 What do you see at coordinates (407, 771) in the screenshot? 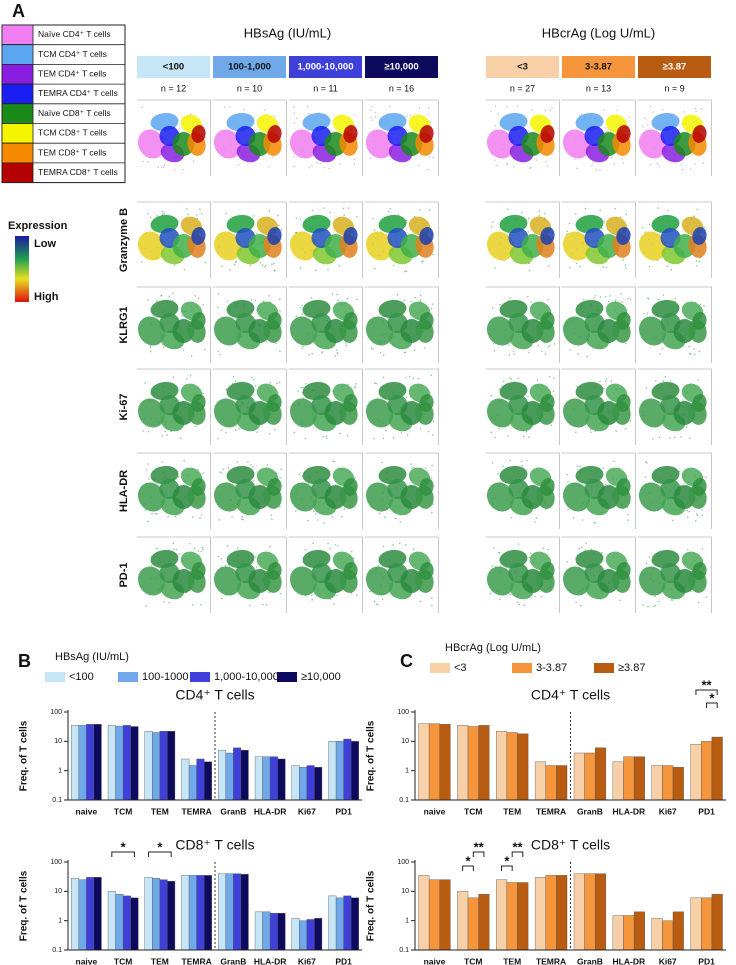
I see `y-tick-label: 1` at bounding box center [407, 771].